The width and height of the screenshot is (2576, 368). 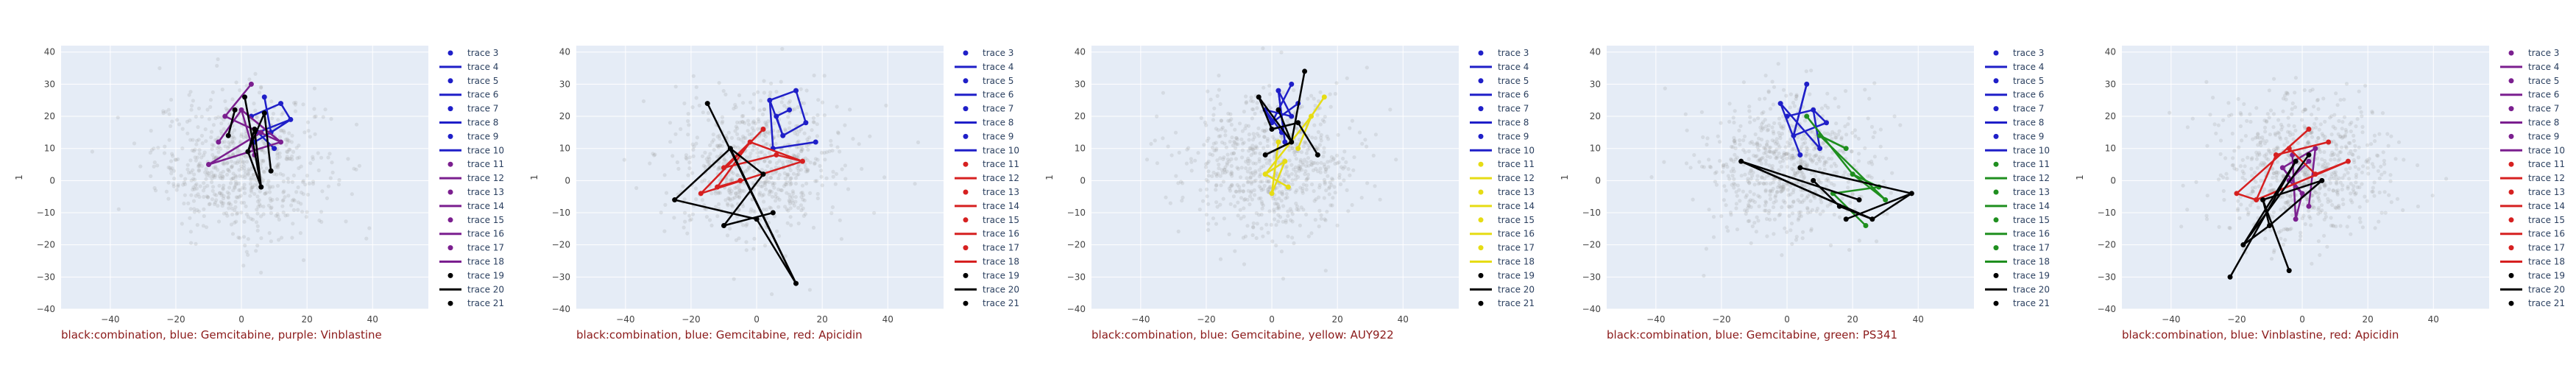 I want to click on plot-area, so click(x=244, y=177).